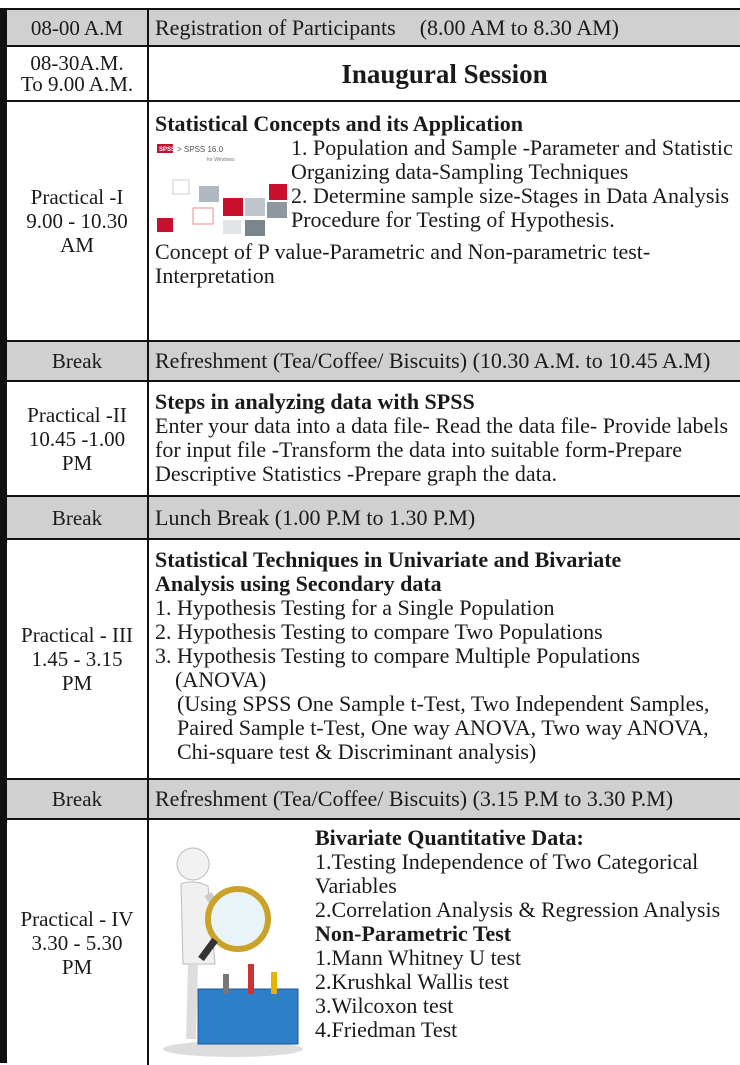 Image resolution: width=740 pixels, height=1065 pixels. I want to click on activity-cell: Lunch Break (1.00 P.M to 1.30 P.M), so click(444, 517).